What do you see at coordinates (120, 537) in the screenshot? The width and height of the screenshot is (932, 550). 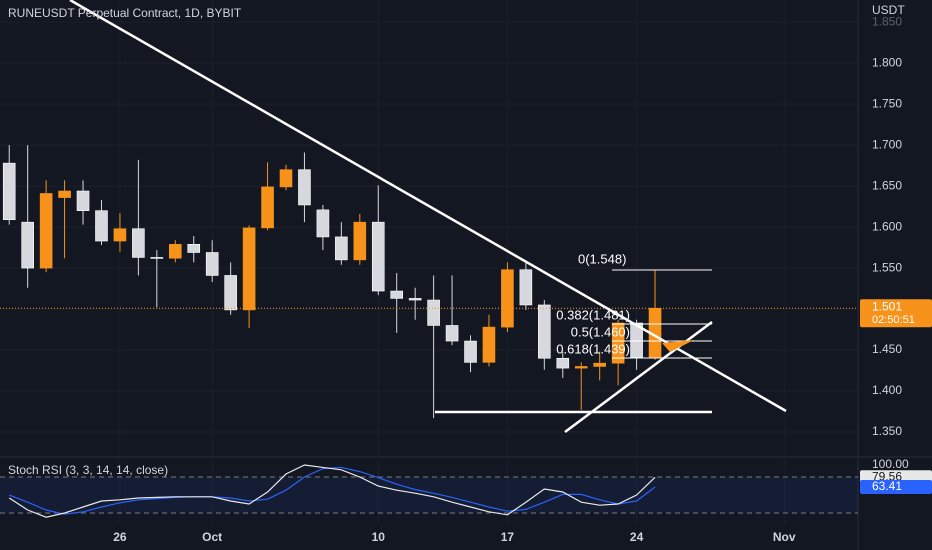 I see `x-tick-label: 26` at bounding box center [120, 537].